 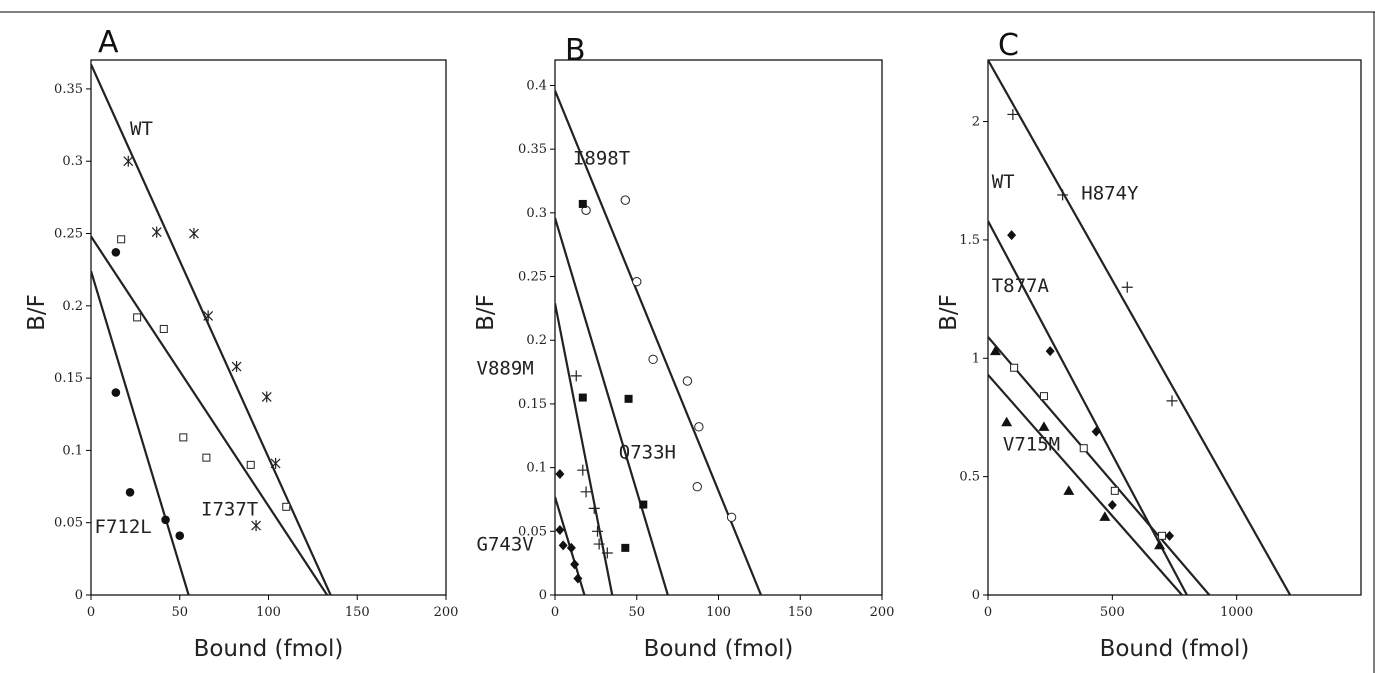 What do you see at coordinates (536, 340) in the screenshot?
I see `panel-b-y-tick-label: 0.2` at bounding box center [536, 340].